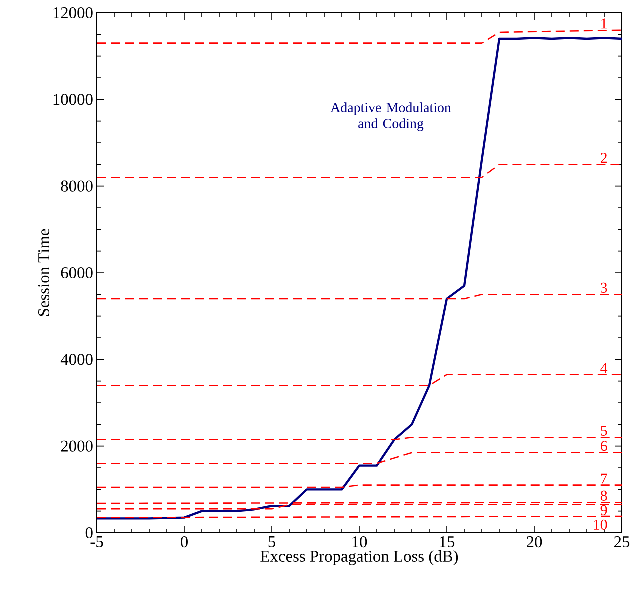  What do you see at coordinates (89, 533) in the screenshot?
I see `y-tick-label: 0` at bounding box center [89, 533].